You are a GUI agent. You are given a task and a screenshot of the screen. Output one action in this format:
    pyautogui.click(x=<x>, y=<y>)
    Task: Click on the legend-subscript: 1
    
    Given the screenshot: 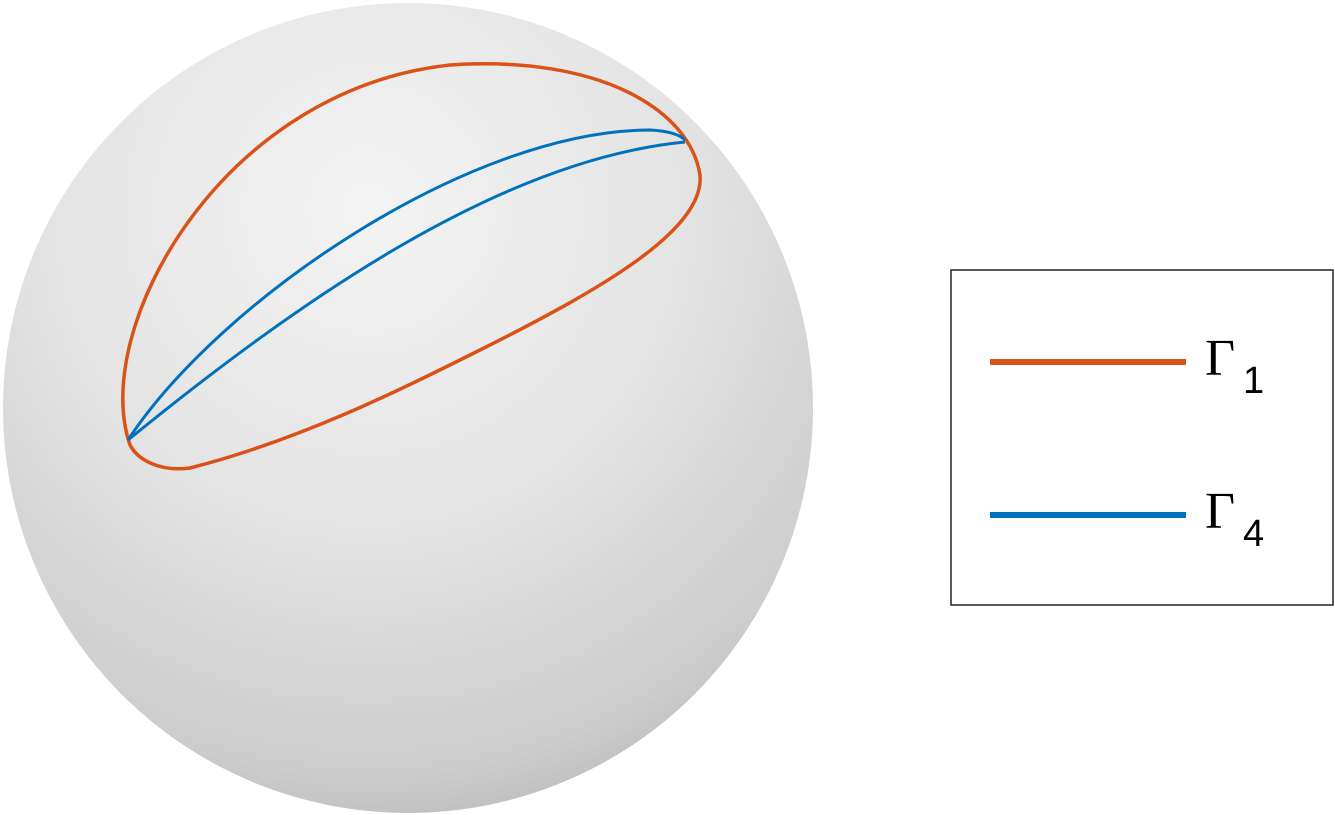 What is the action you would take?
    pyautogui.click(x=1253, y=381)
    